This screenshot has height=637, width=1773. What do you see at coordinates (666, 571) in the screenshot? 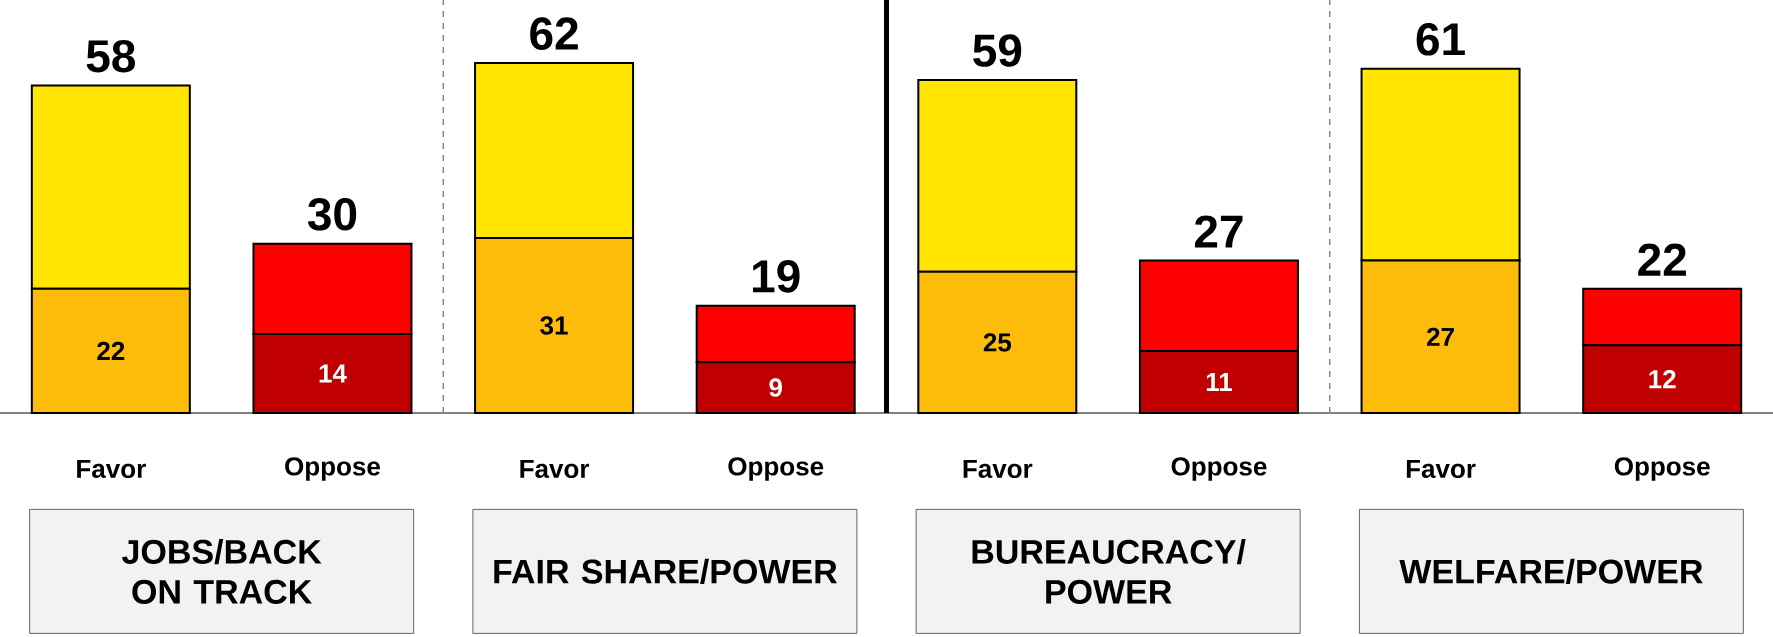
I see `x-axis-title: FAIR SHARE/POWER` at bounding box center [666, 571].